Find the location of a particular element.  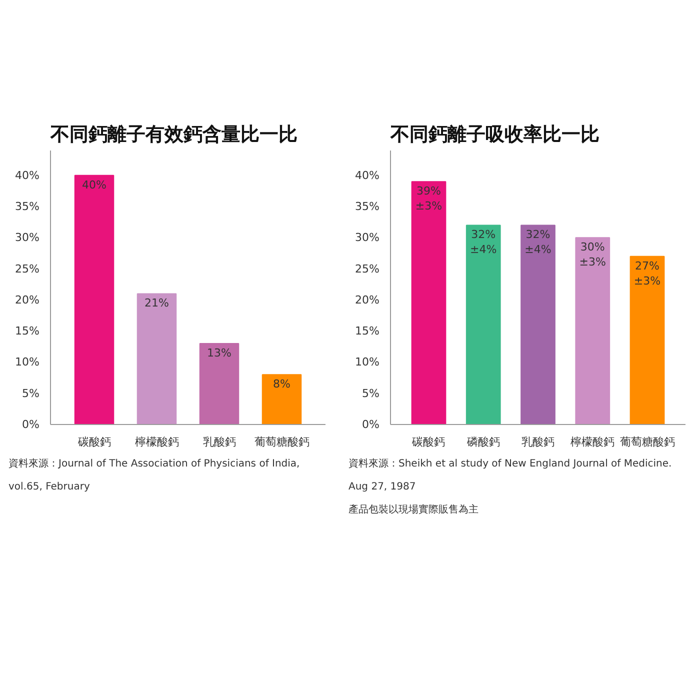

chart-title: 不同鈣離子有效鈣含量比一比 is located at coordinates (174, 135).